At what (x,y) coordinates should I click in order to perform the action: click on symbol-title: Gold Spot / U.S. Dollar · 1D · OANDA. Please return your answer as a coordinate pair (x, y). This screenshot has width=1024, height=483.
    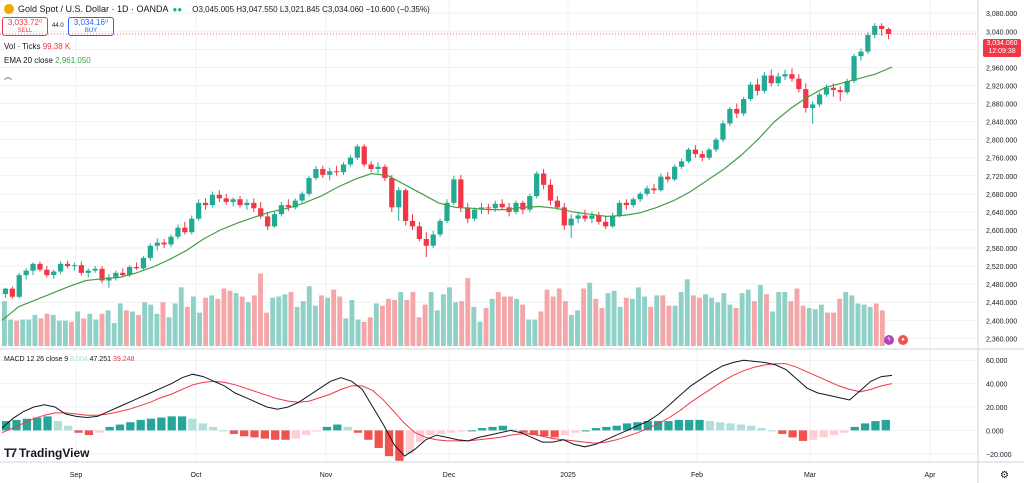
    Looking at the image, I should click on (93, 9).